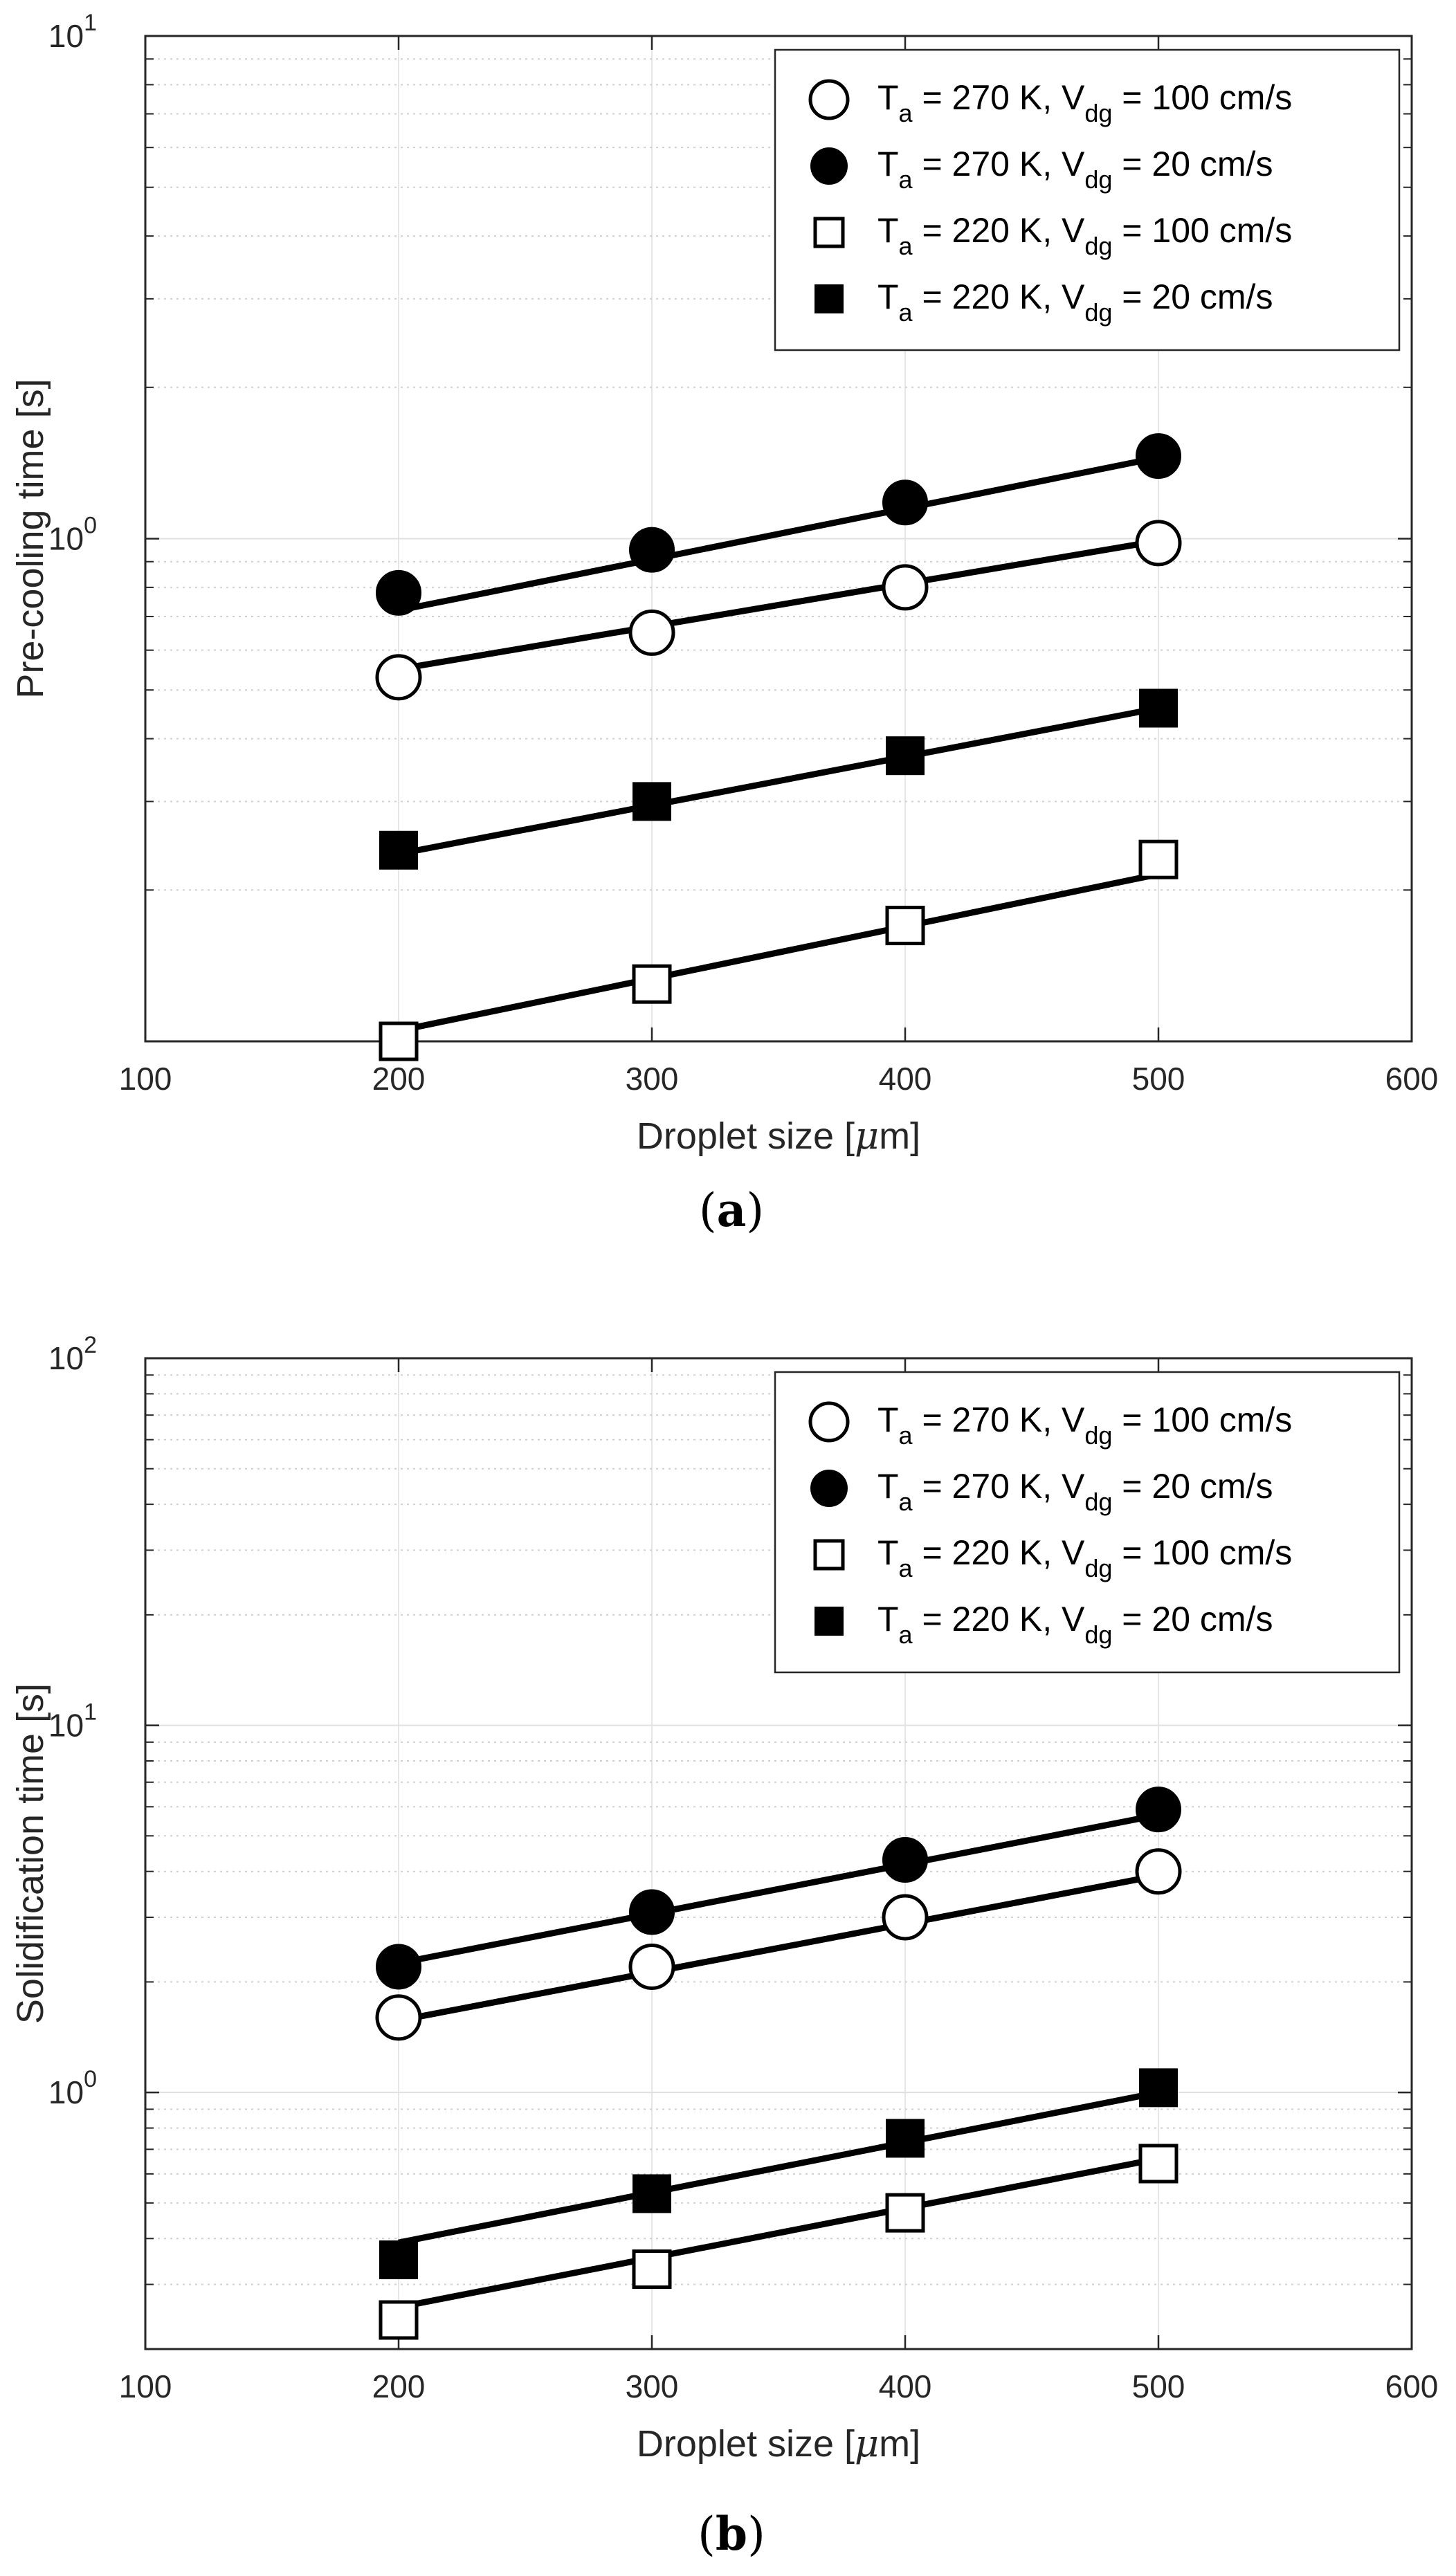 Image resolution: width=1456 pixels, height=2576 pixels. I want to click on y-tick-label: 10¹, so click(72, 1722).